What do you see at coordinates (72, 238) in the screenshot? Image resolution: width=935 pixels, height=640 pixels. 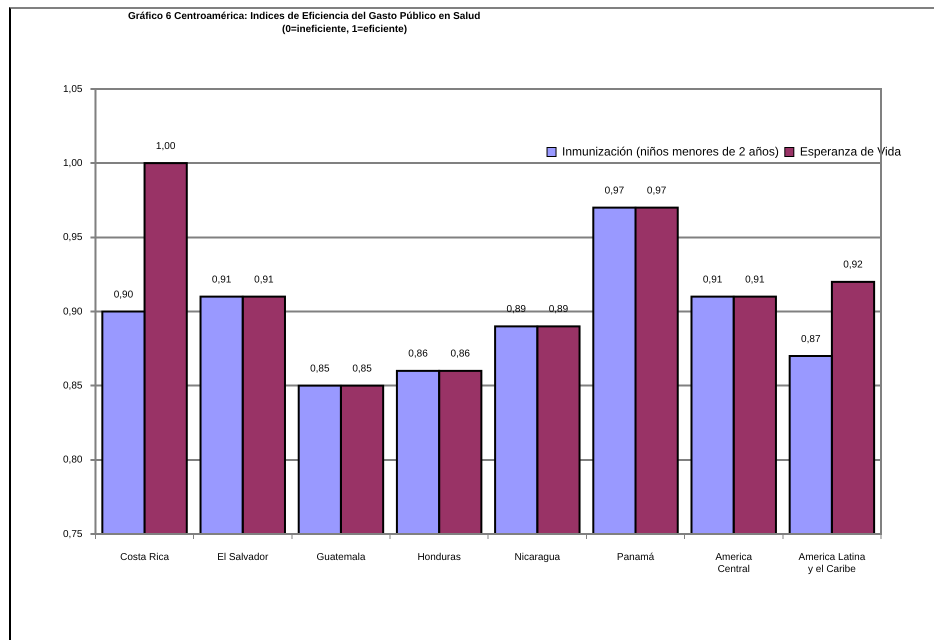 I see `y-tick-label: 0,95` at bounding box center [72, 238].